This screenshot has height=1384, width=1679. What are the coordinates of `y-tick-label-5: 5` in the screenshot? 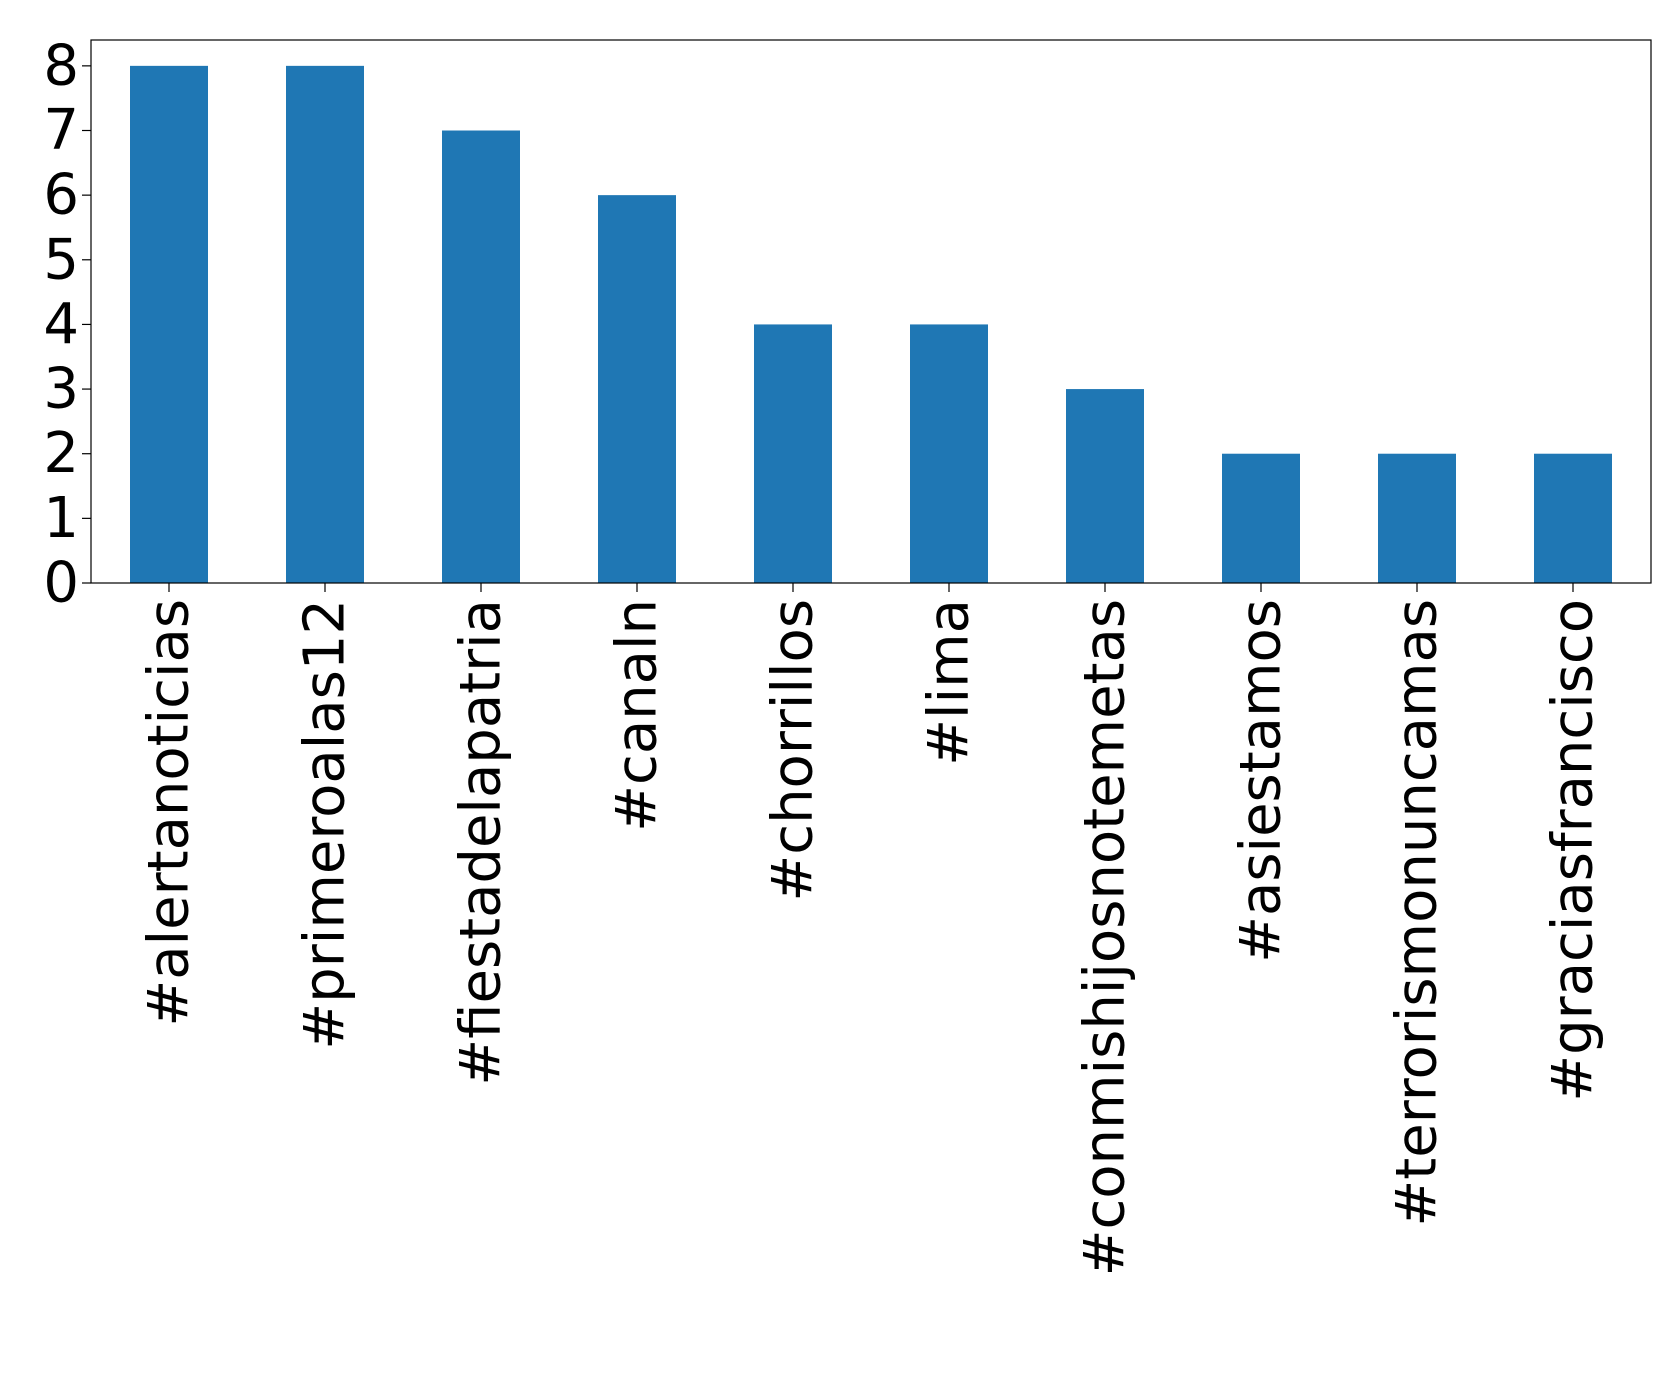 It's located at (61, 259).